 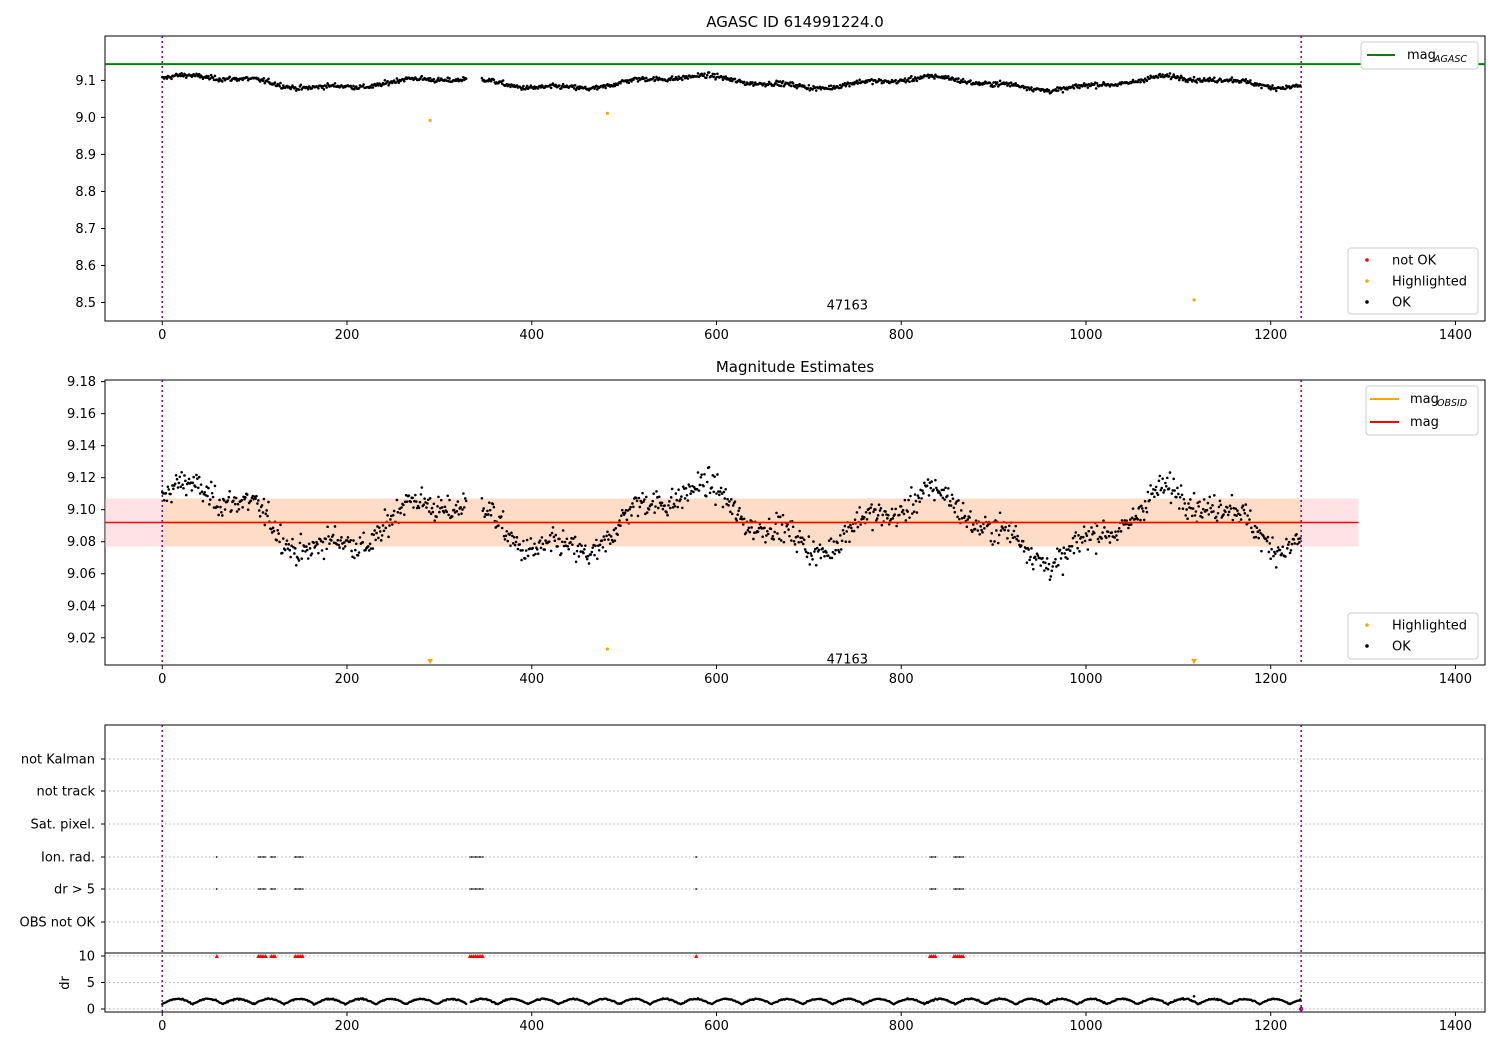 What do you see at coordinates (81, 414) in the screenshot?
I see `y-tick-label: 9.16` at bounding box center [81, 414].